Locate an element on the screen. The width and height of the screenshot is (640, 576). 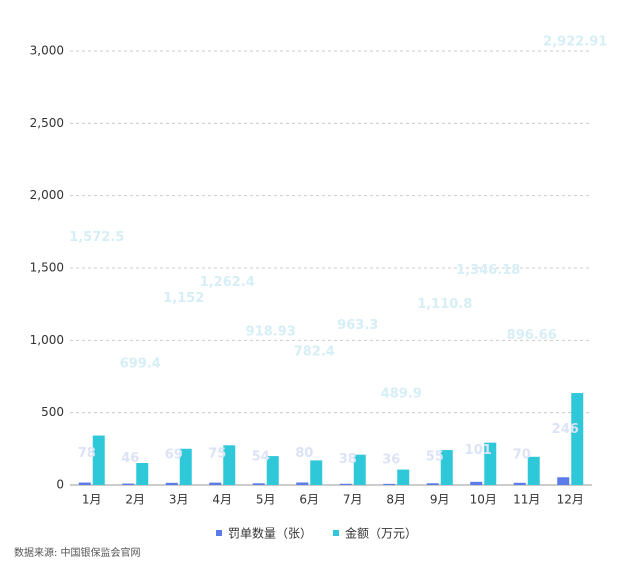
x-tick-label: 1月 is located at coordinates (92, 500).